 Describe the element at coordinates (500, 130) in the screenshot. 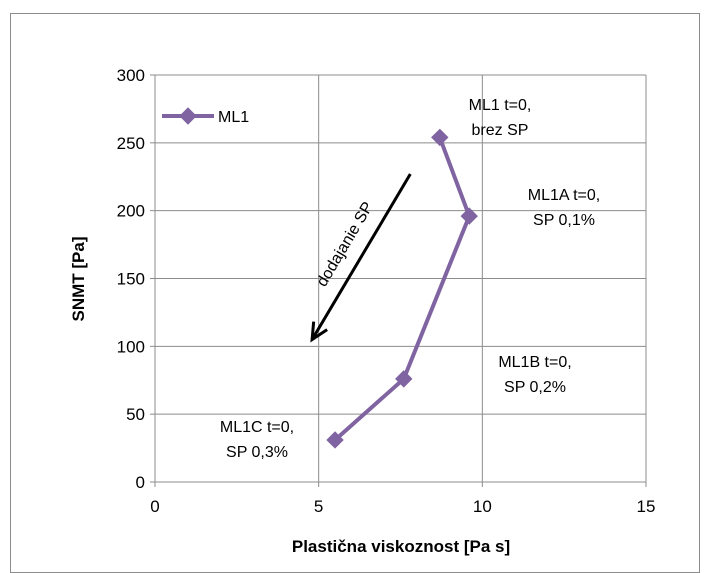

I see `point-annotation-line: brez SP` at that location.